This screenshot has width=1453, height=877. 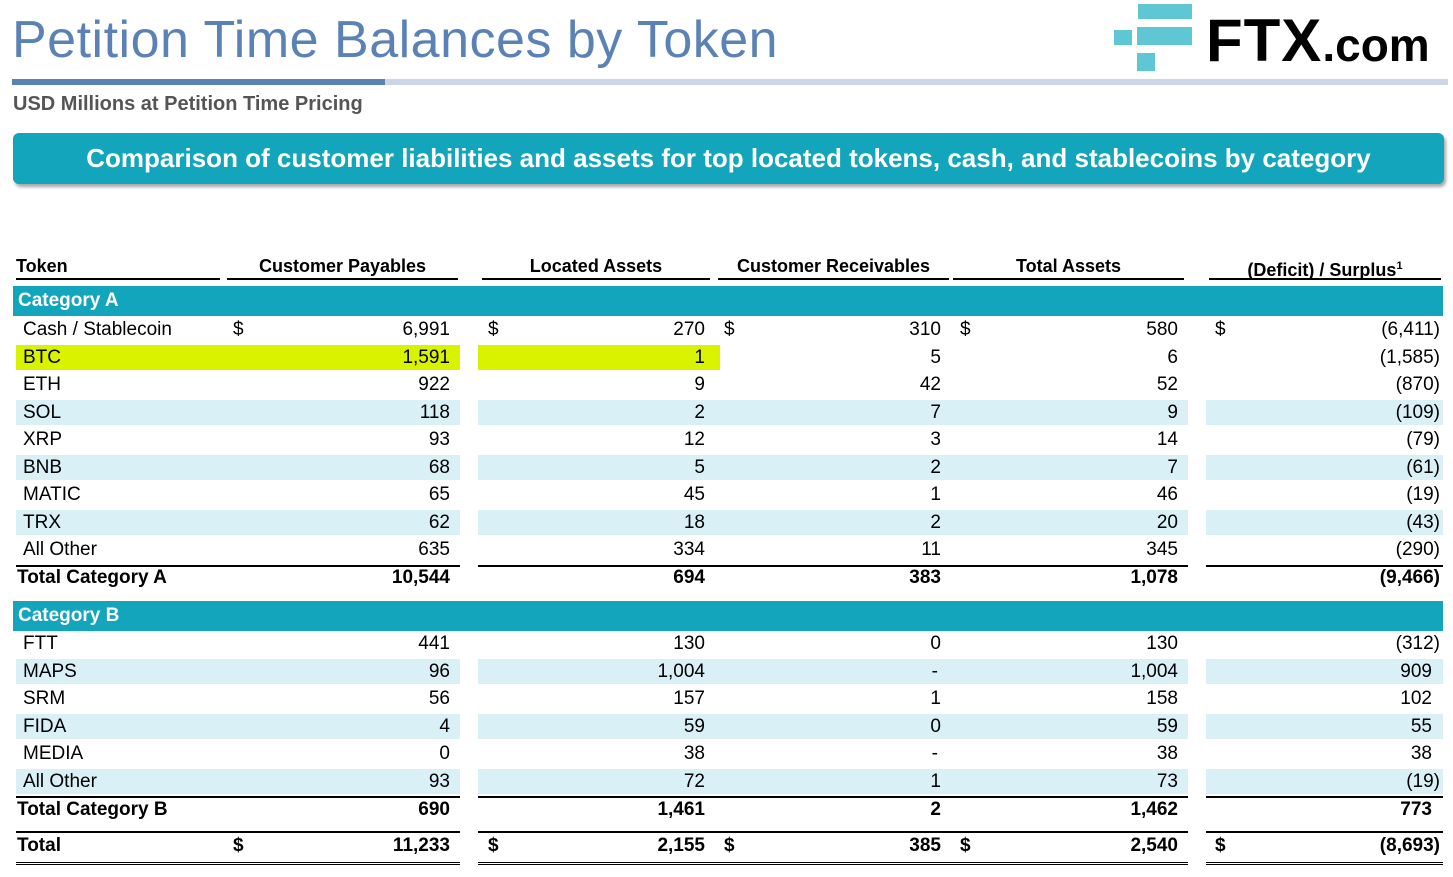 I want to click on category-header: Category B, so click(x=728, y=616).